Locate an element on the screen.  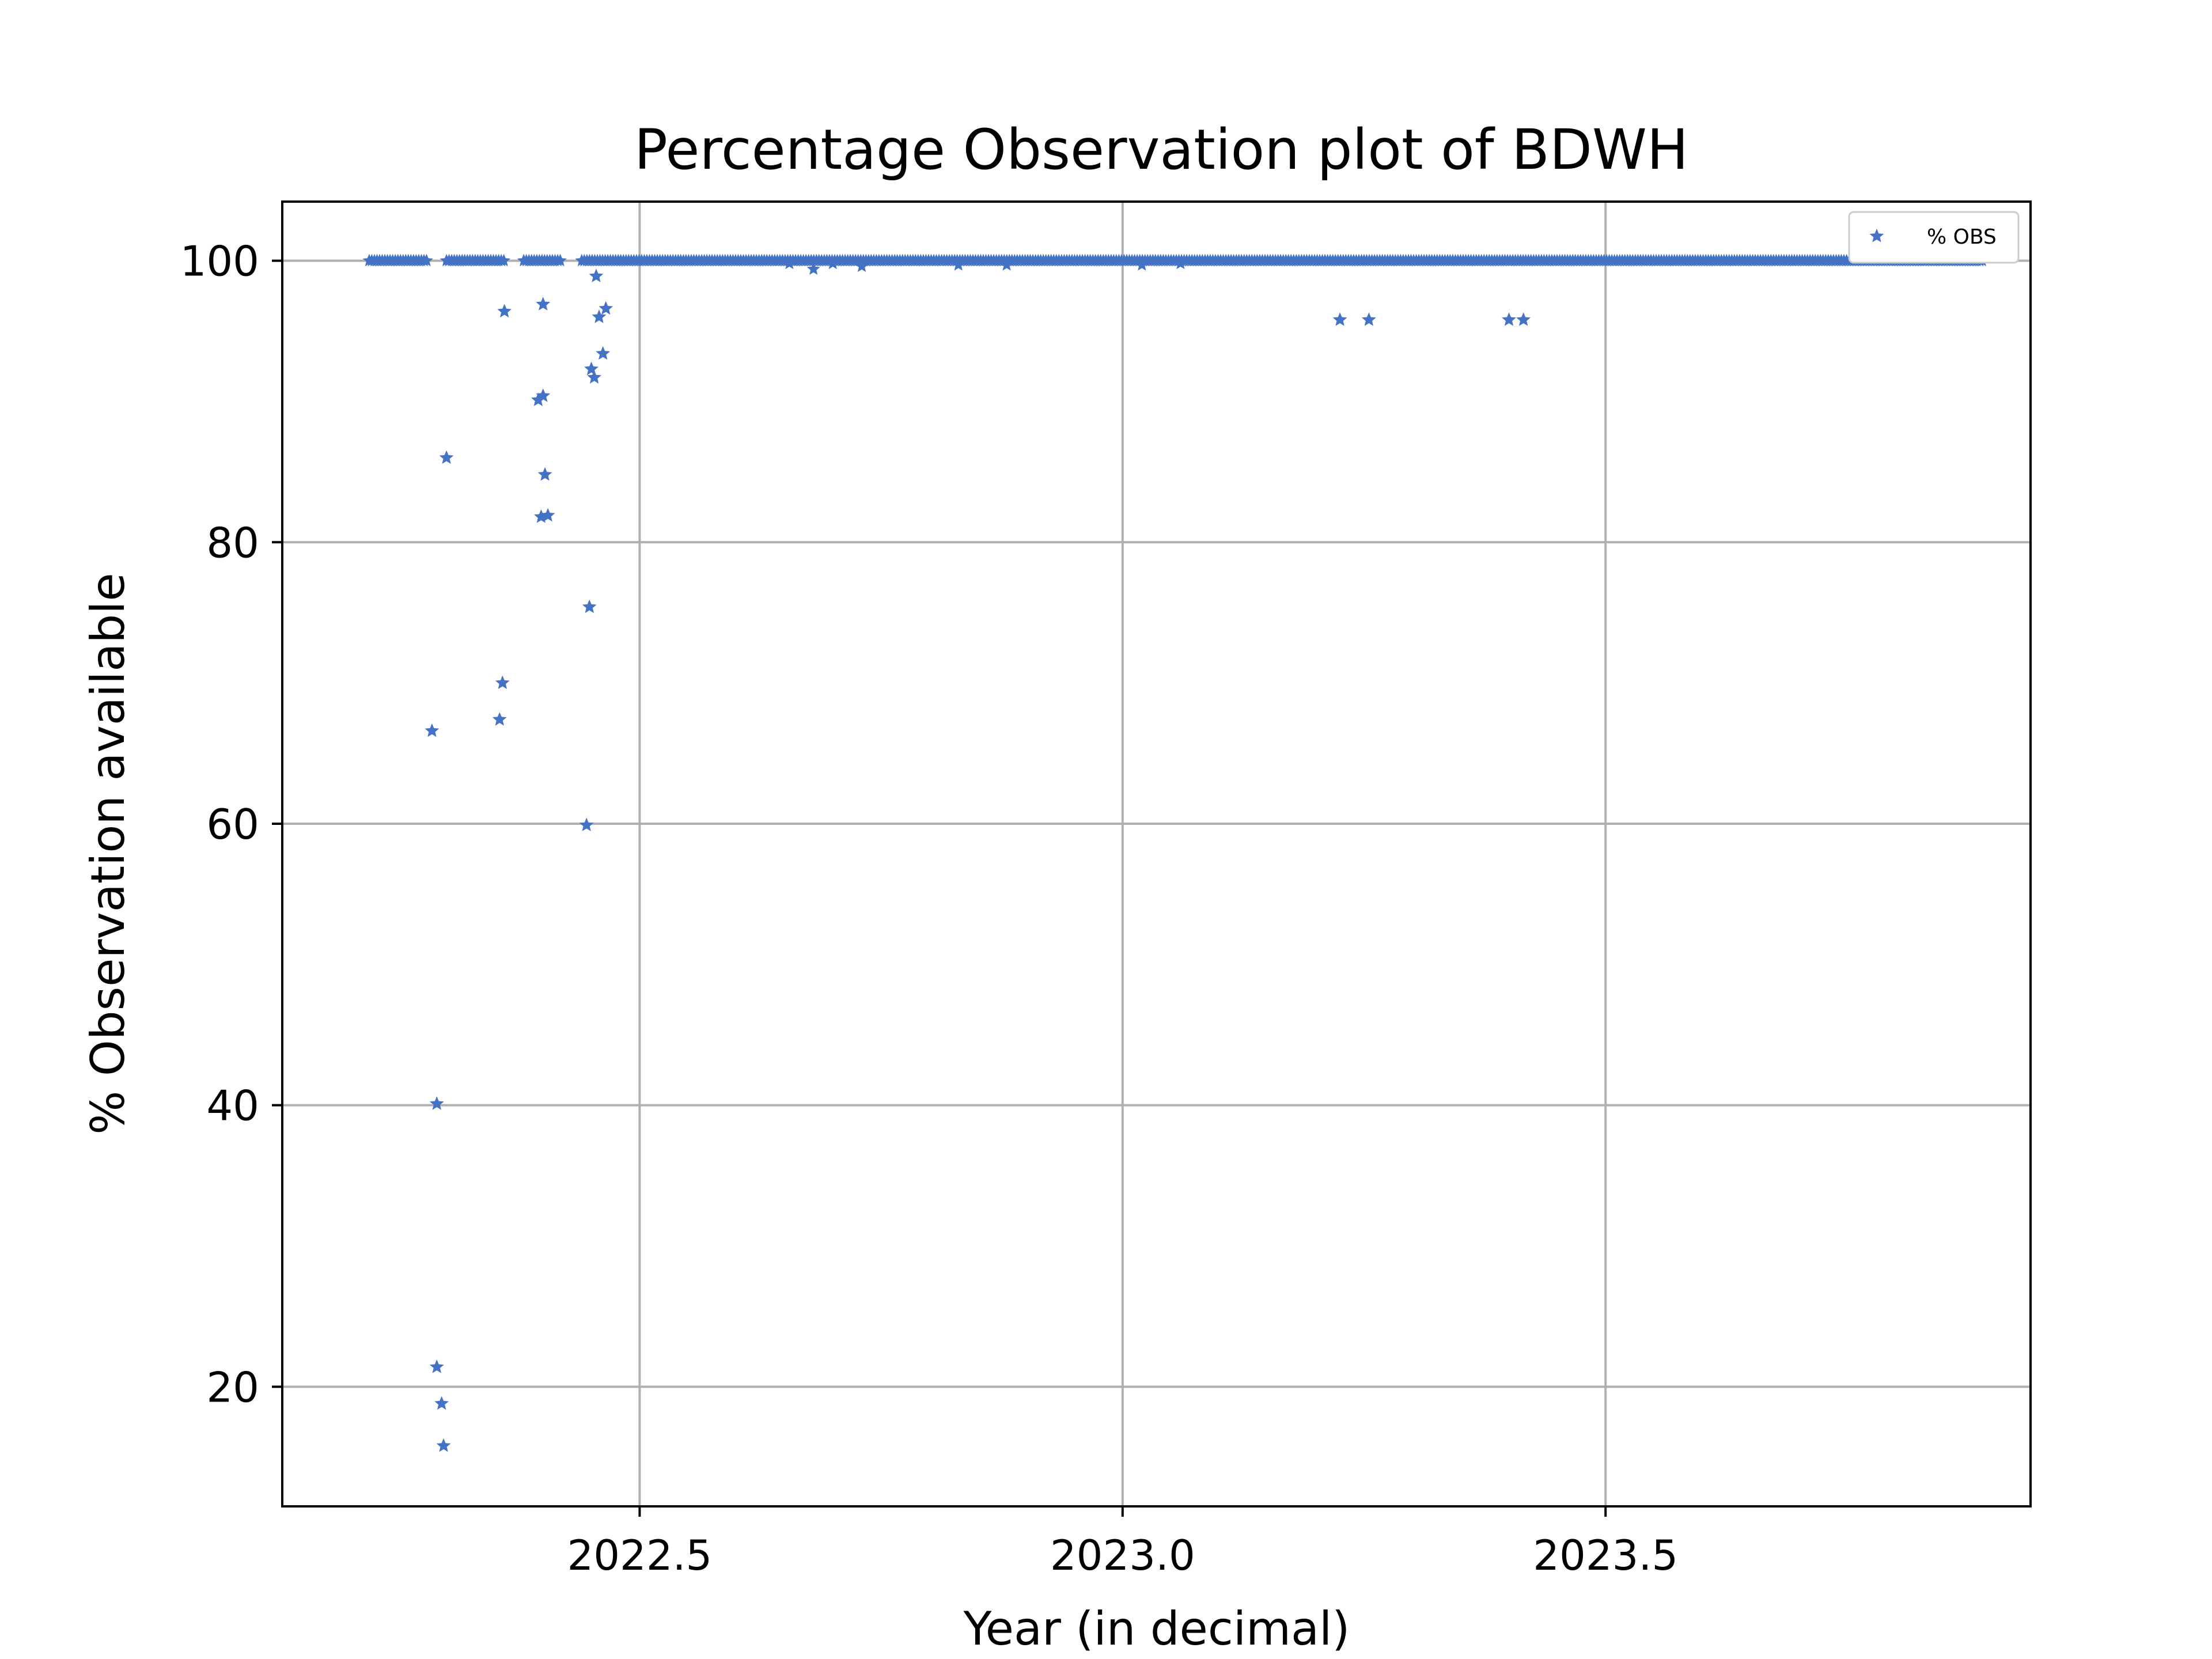
y-axis-ticks: 20 40 60 80 100 is located at coordinates (231, 824).